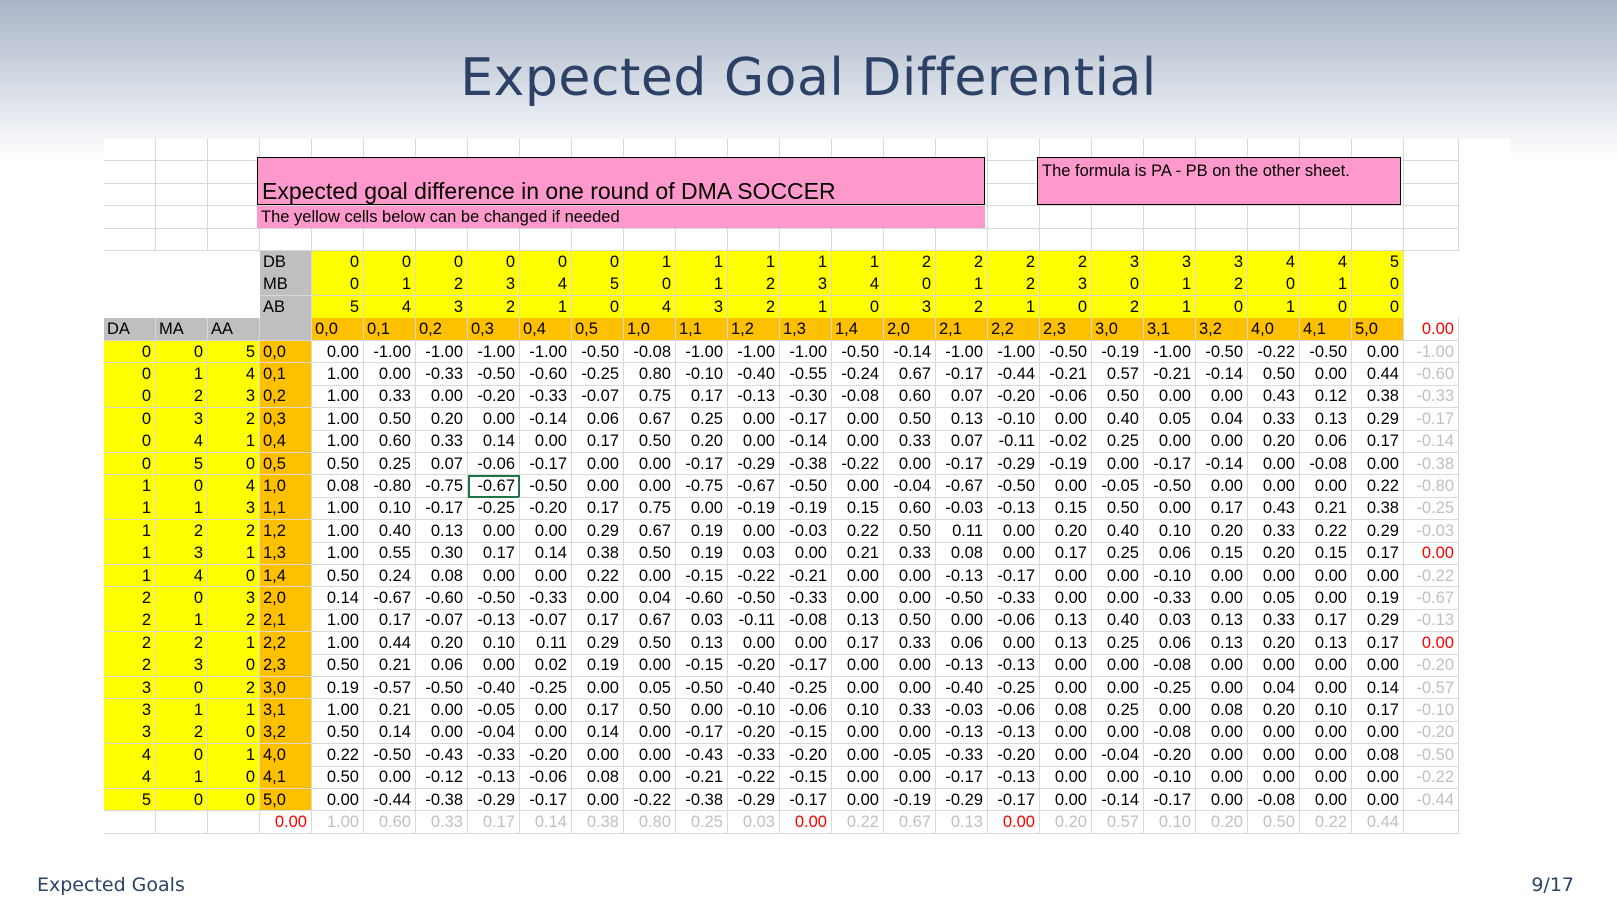  I want to click on b-input-cell: 0, so click(338, 285).